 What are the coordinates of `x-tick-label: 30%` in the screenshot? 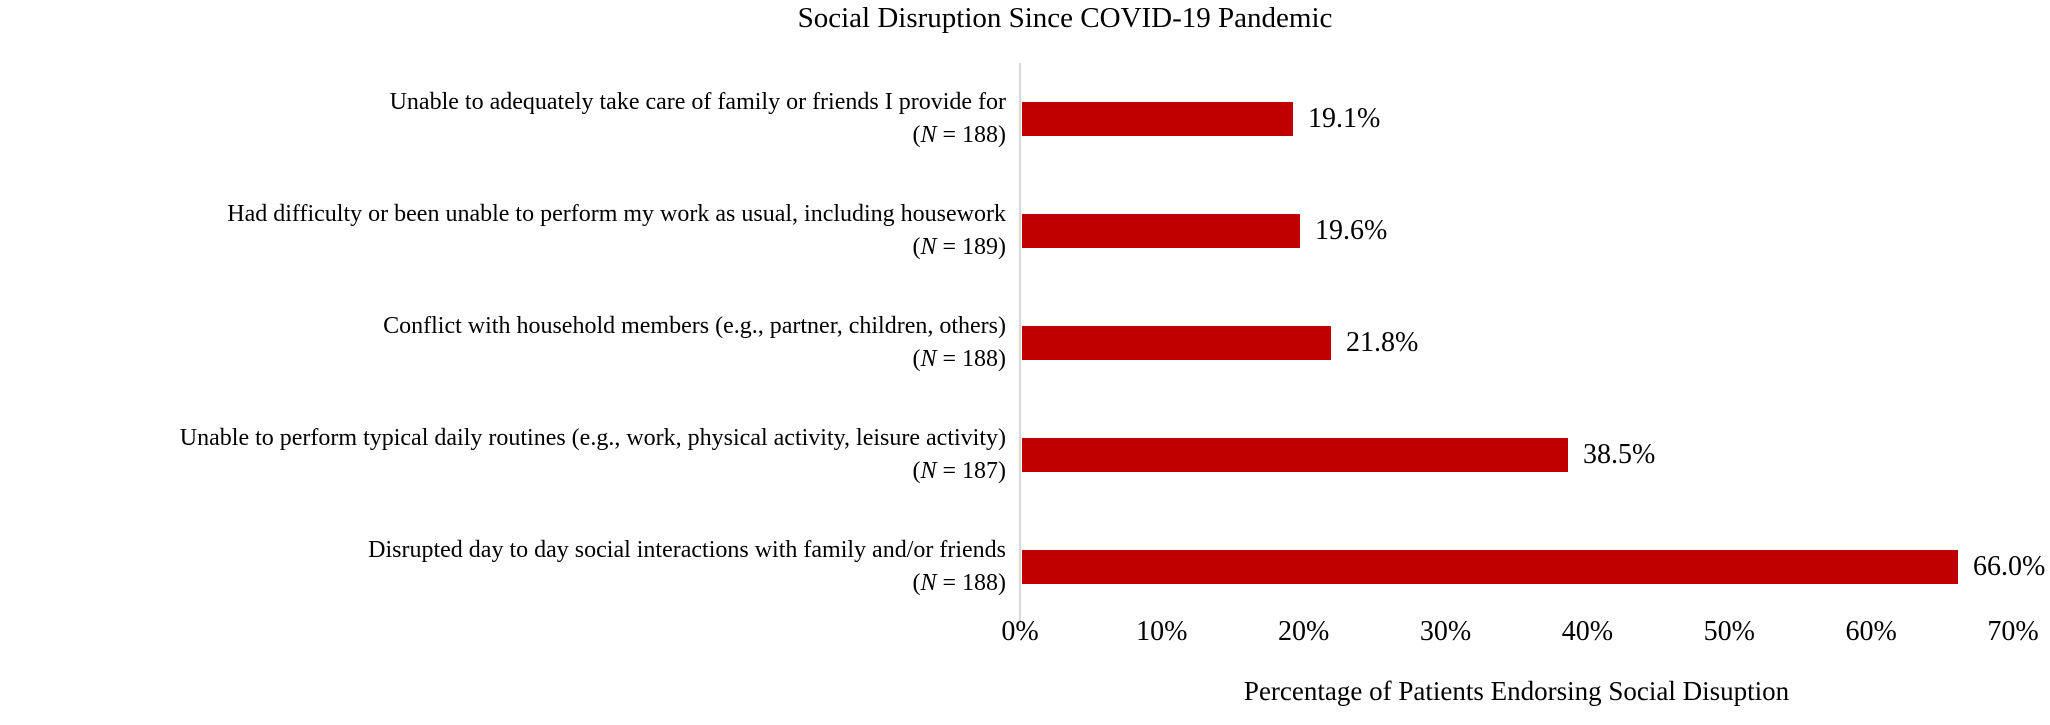 It's located at (1445, 631).